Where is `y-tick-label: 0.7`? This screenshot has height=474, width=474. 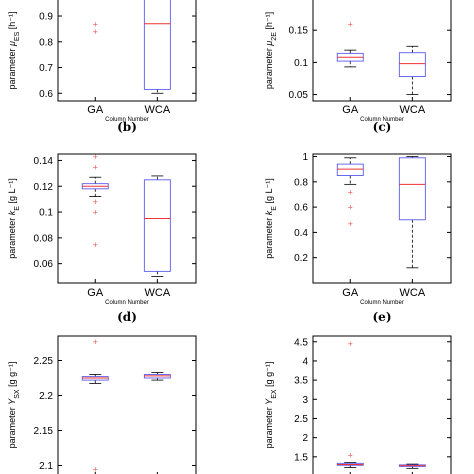
y-tick-label: 0.7 is located at coordinates (46, 68).